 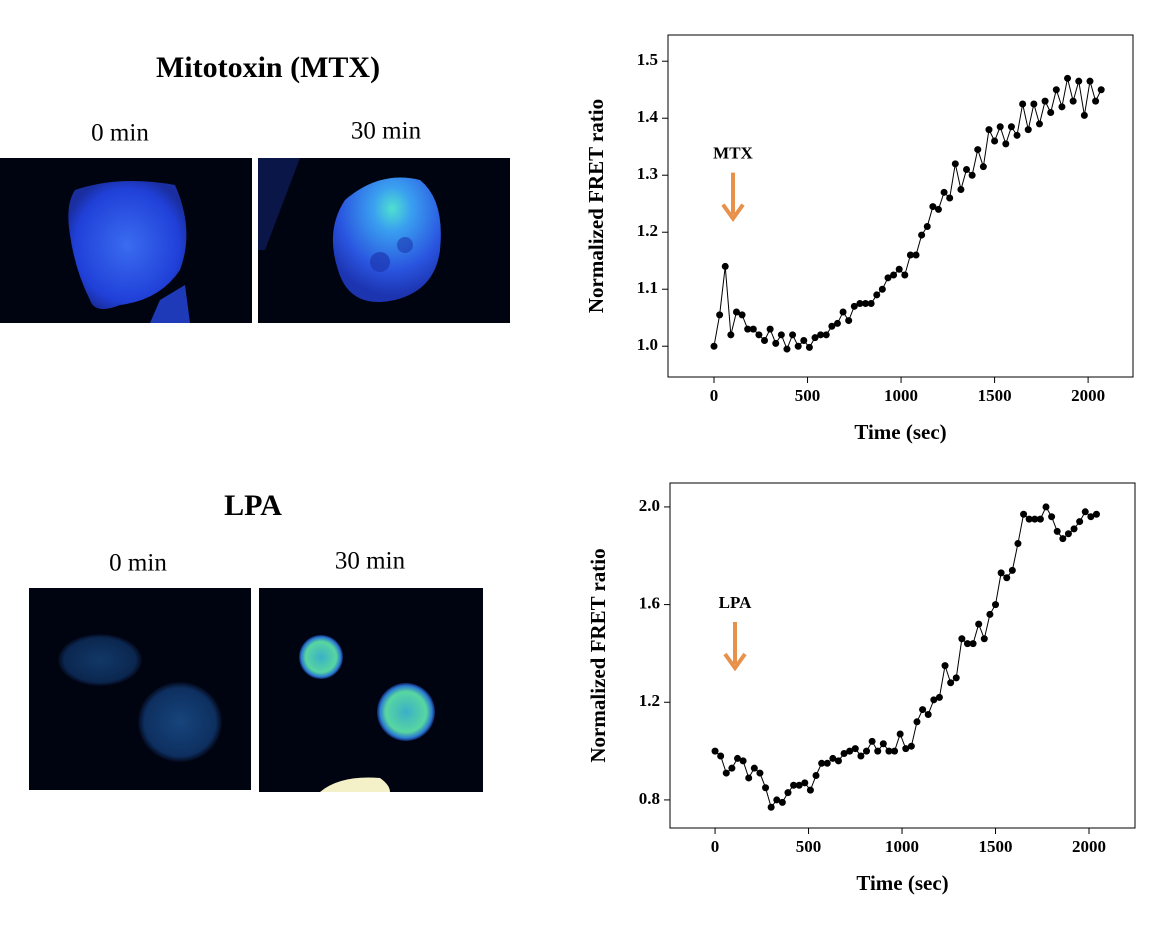 I want to click on y-tick-label: 1.3, so click(x=647, y=173).